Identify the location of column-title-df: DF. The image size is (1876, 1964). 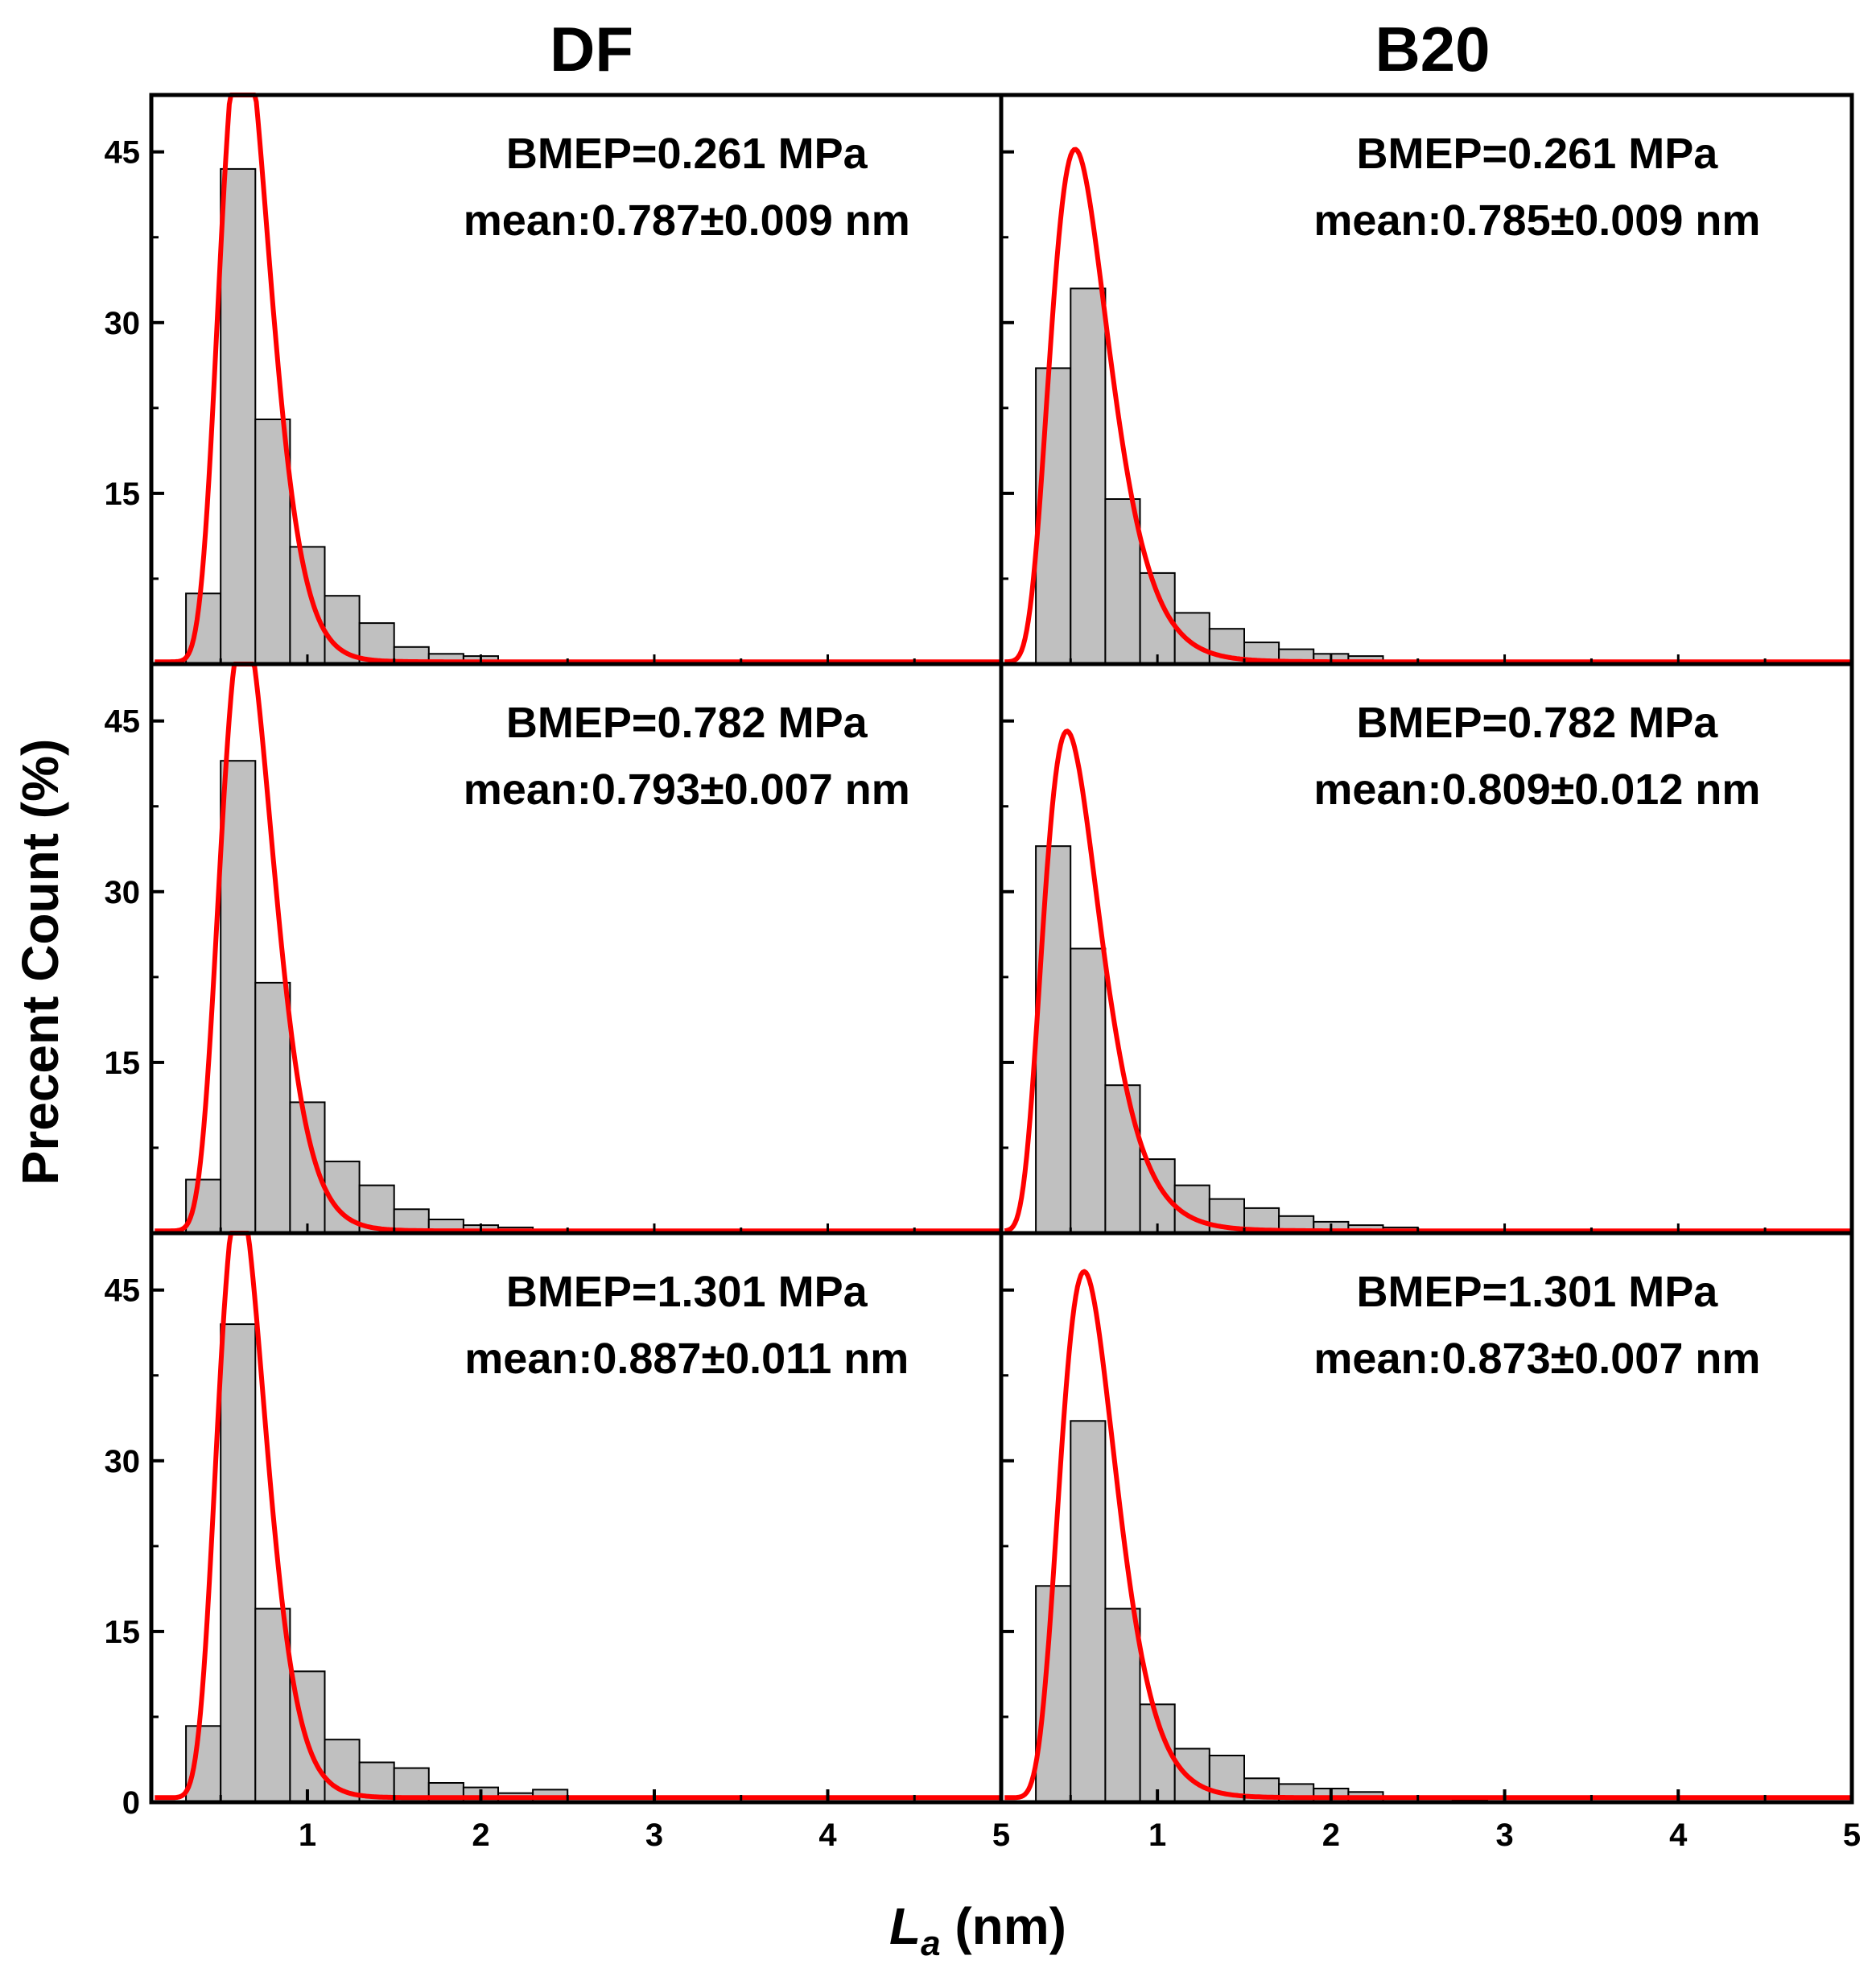
(591, 49).